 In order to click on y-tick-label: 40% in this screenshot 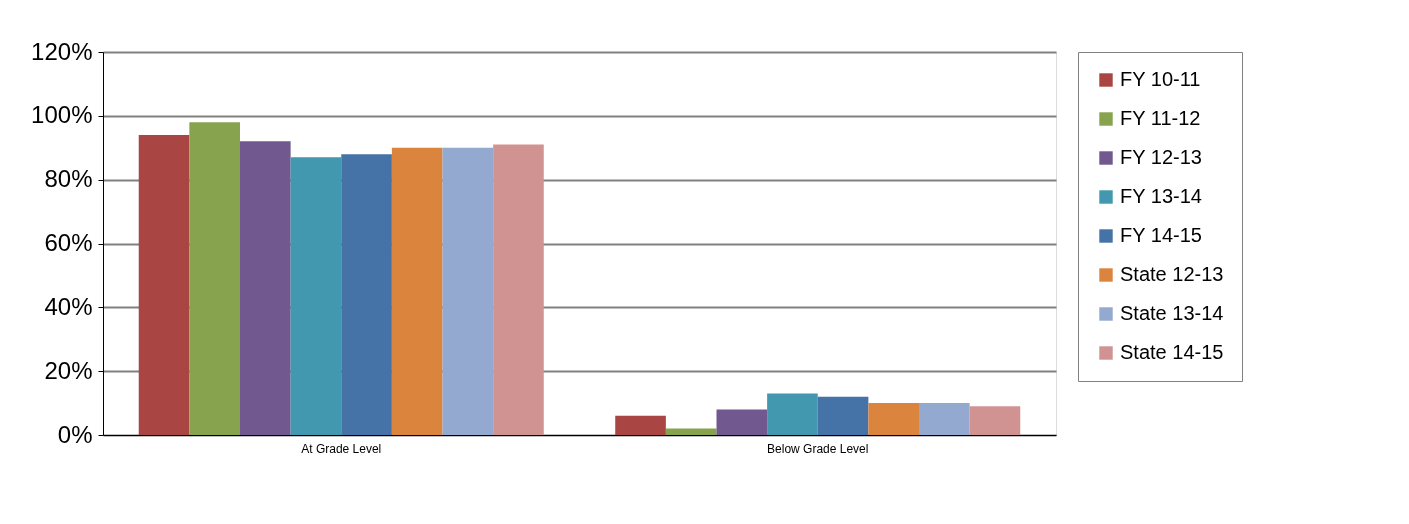, I will do `click(68, 306)`.